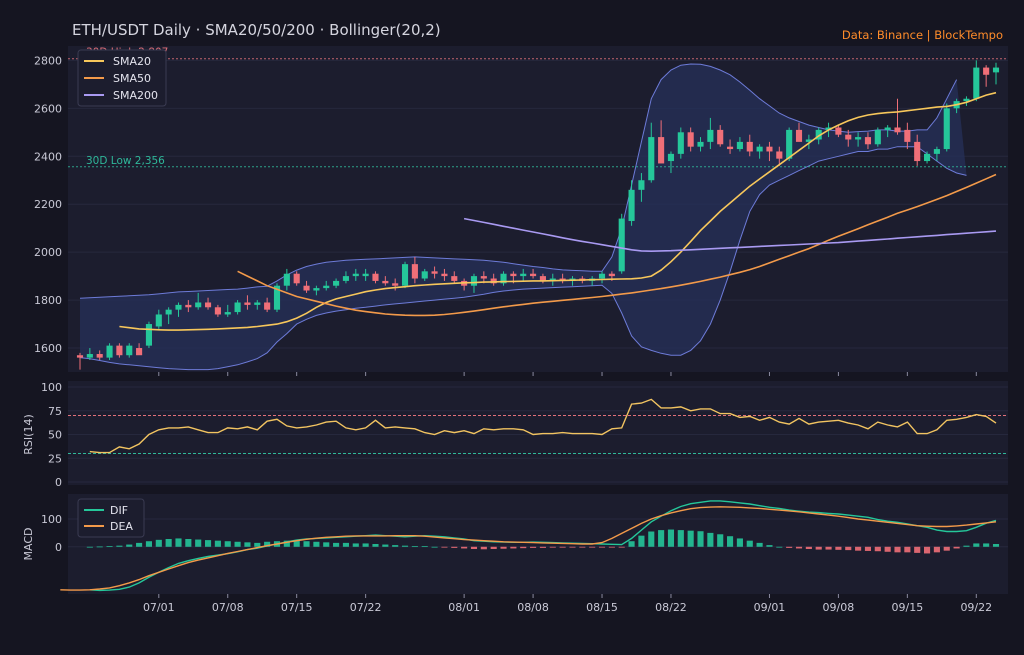 The width and height of the screenshot is (1024, 655). I want to click on legend-label-sma20: SMA20, so click(132, 61).